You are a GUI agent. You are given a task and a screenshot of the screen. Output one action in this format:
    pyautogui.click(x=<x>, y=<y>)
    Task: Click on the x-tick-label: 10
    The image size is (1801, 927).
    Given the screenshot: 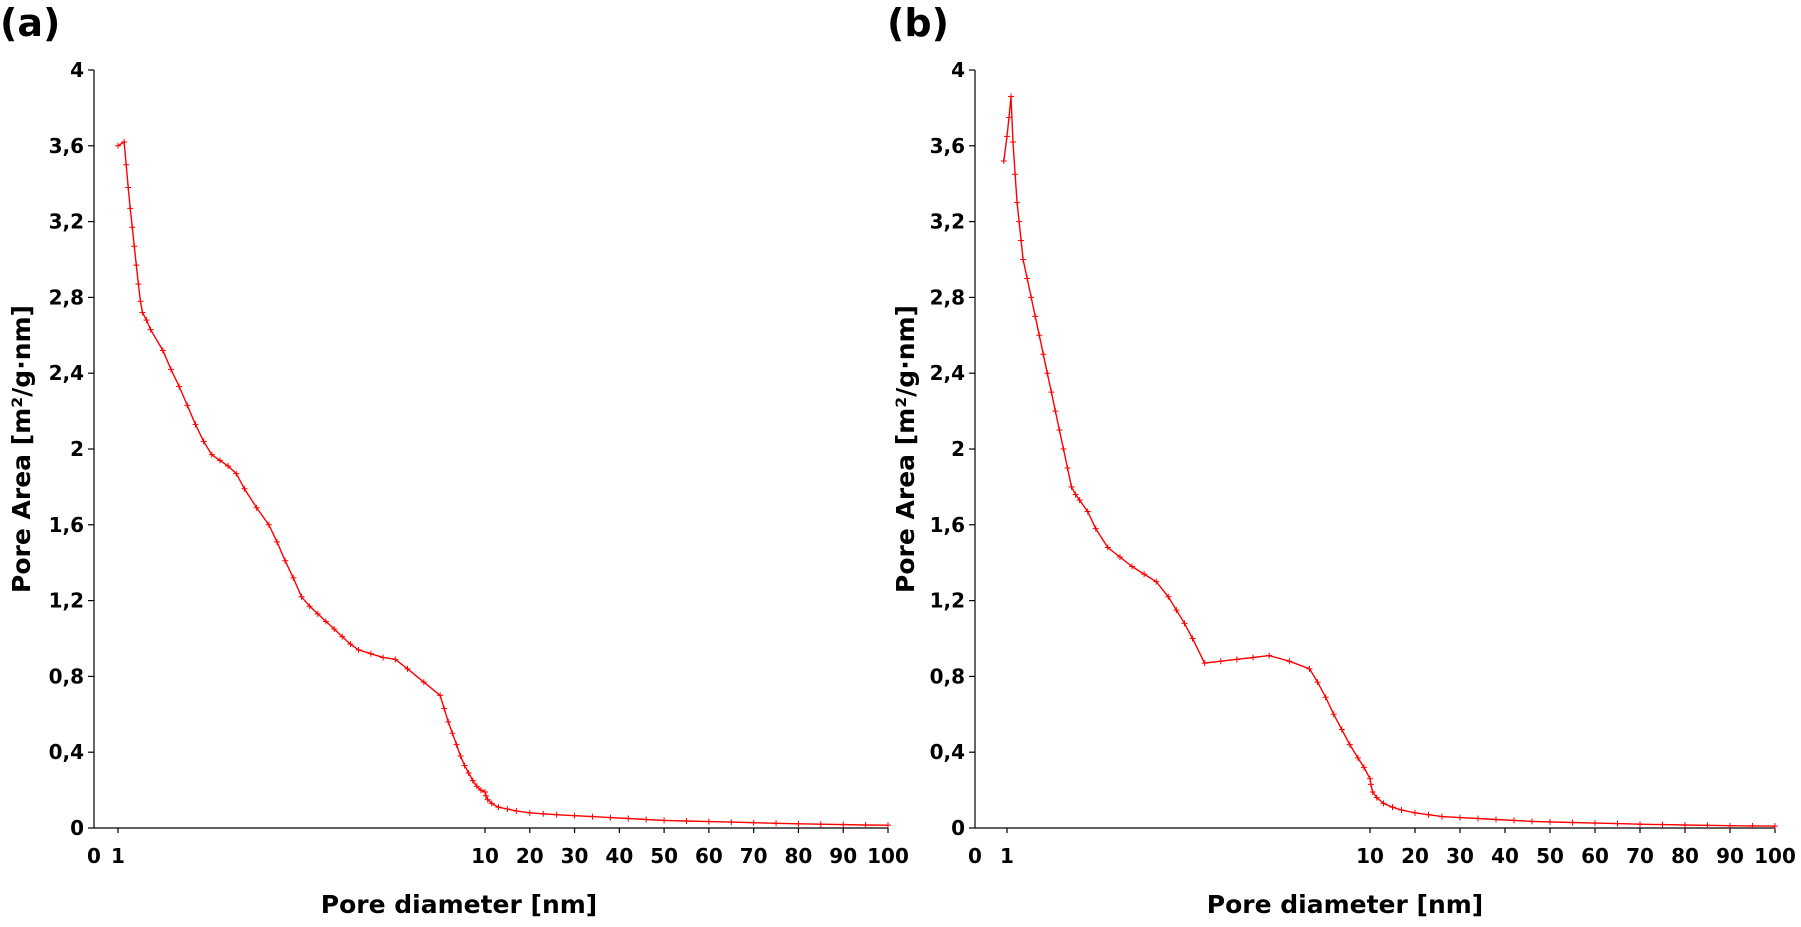 What is the action you would take?
    pyautogui.click(x=1370, y=856)
    